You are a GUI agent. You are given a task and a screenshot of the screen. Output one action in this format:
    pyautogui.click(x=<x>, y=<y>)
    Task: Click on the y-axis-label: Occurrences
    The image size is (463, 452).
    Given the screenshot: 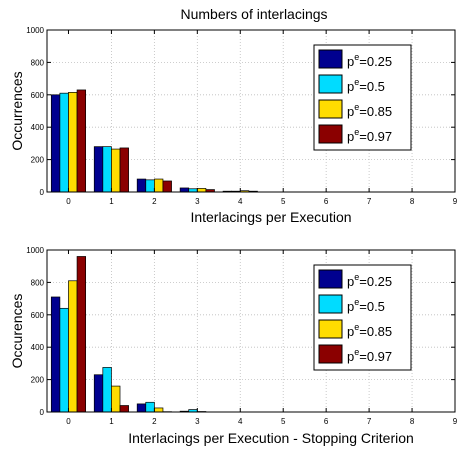 What is the action you would take?
    pyautogui.click(x=17, y=110)
    